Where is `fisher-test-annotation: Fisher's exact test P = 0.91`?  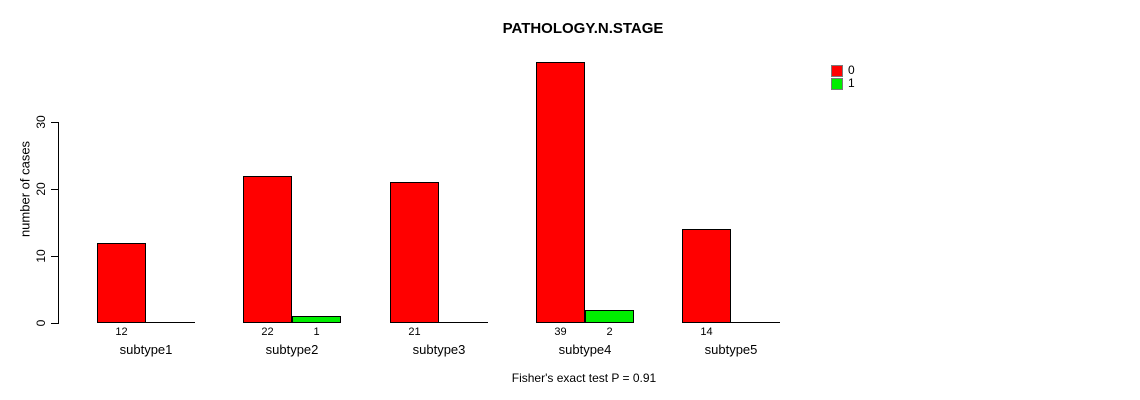
fisher-test-annotation: Fisher's exact test P = 0.91 is located at coordinates (584, 378).